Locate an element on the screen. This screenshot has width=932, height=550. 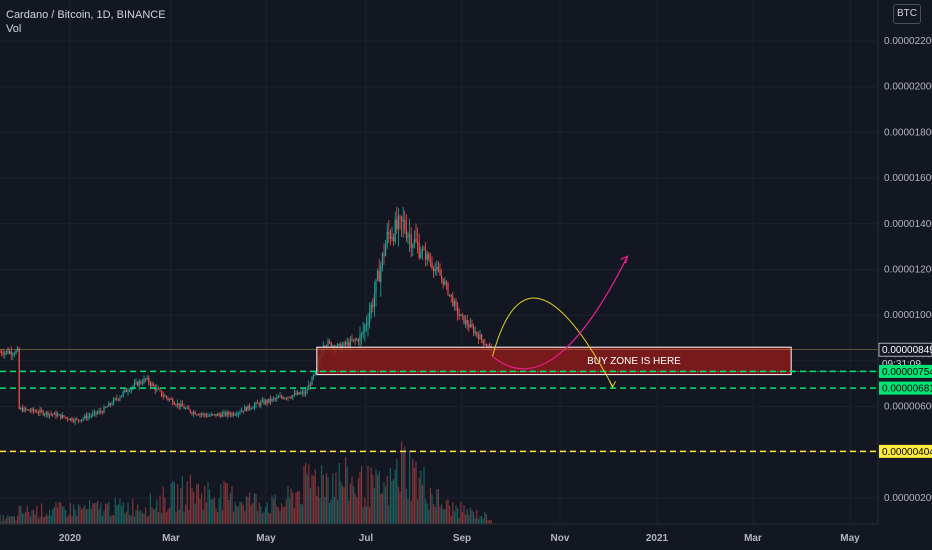
currency-button: BTC is located at coordinates (907, 14).